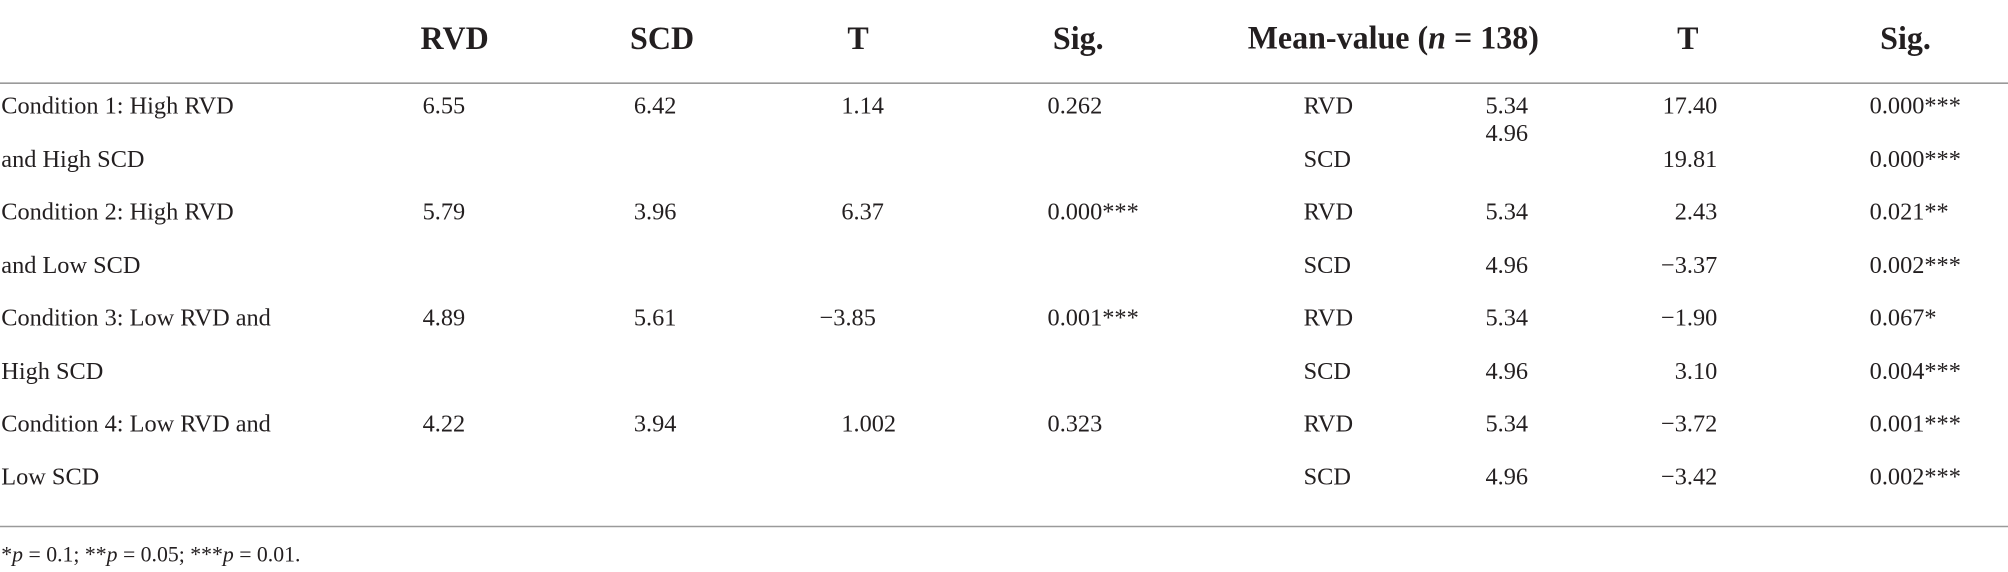  Describe the element at coordinates (1915, 371) in the screenshot. I see `cell: 0.004***` at that location.